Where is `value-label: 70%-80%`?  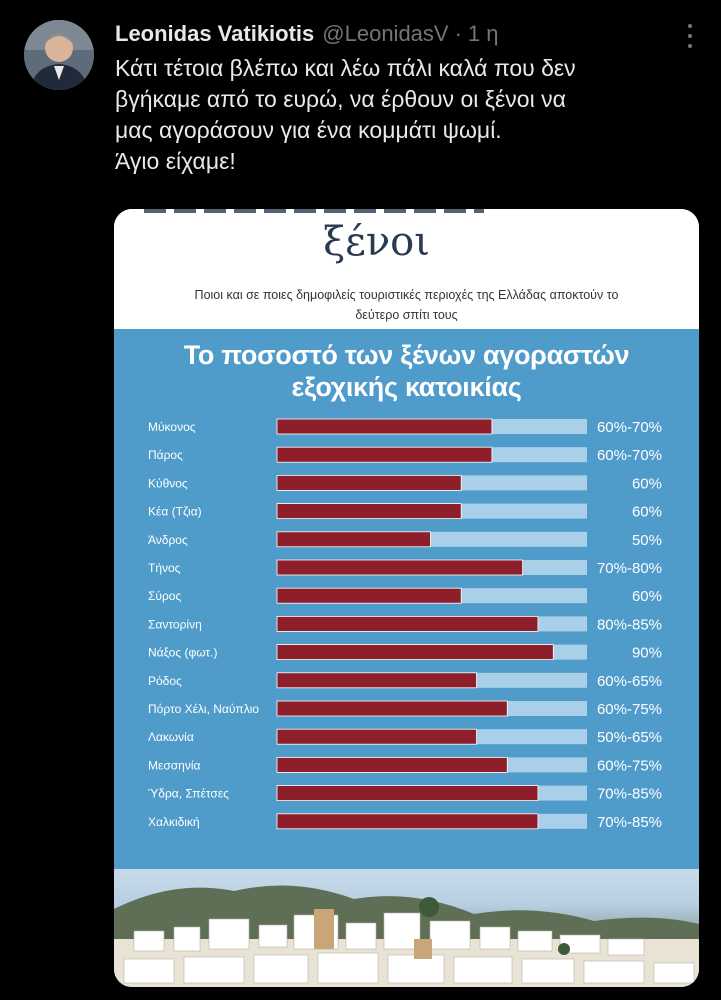 value-label: 70%-80% is located at coordinates (629, 568).